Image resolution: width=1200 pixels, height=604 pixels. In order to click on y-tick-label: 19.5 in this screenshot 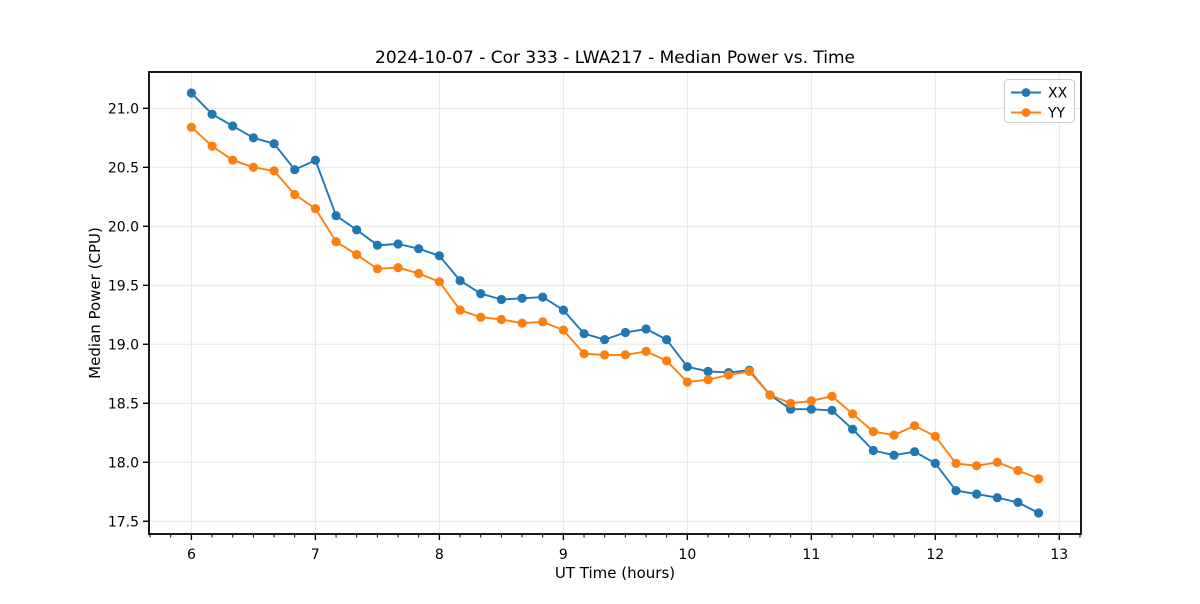, I will do `click(123, 286)`.